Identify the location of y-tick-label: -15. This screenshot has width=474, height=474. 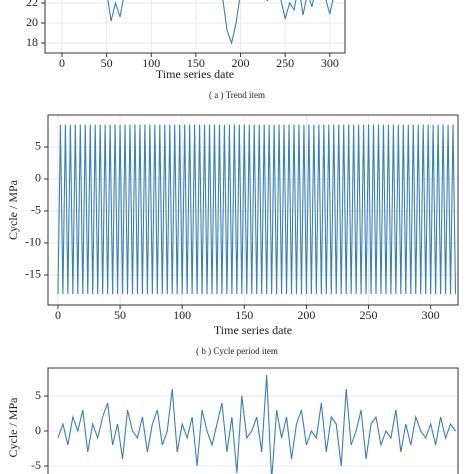
(33, 274).